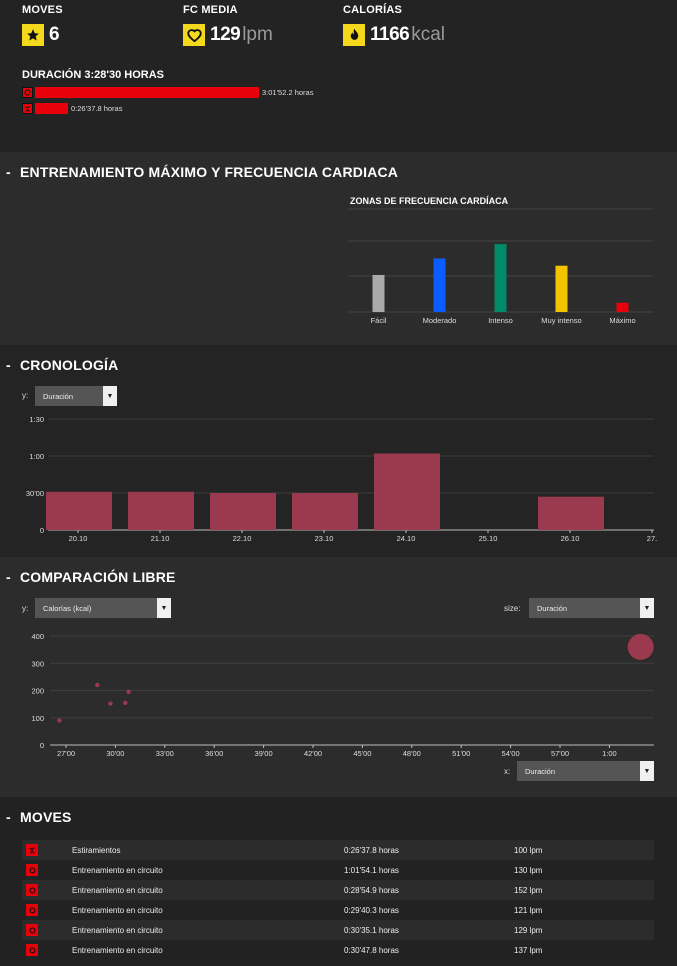 This screenshot has width=677, height=966. I want to click on zones-label-1: Moderado, so click(440, 320).